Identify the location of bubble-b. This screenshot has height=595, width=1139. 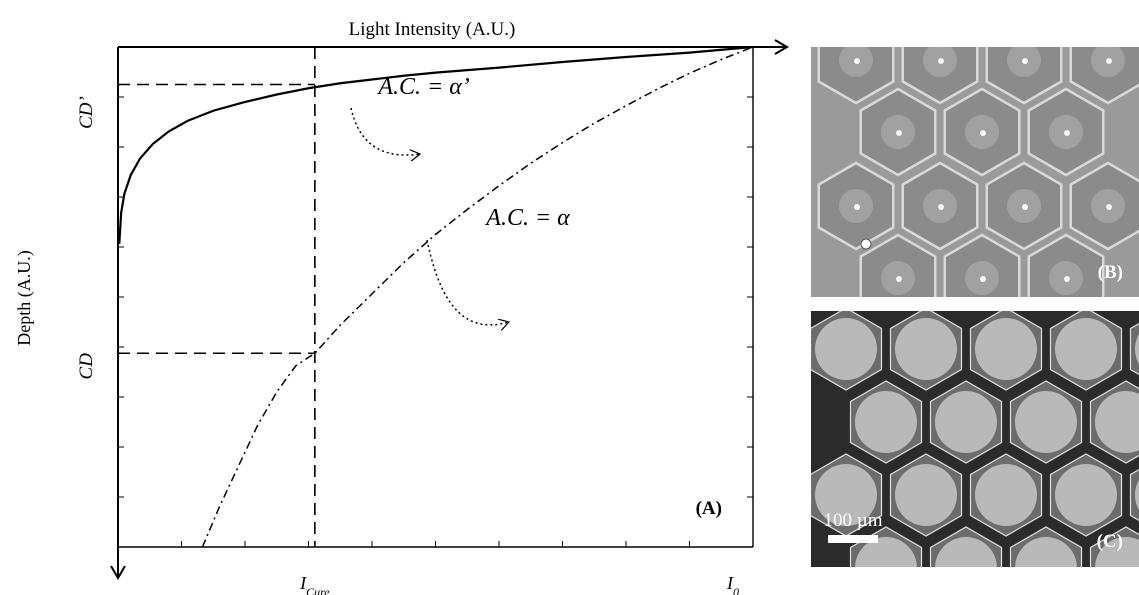
(866, 244).